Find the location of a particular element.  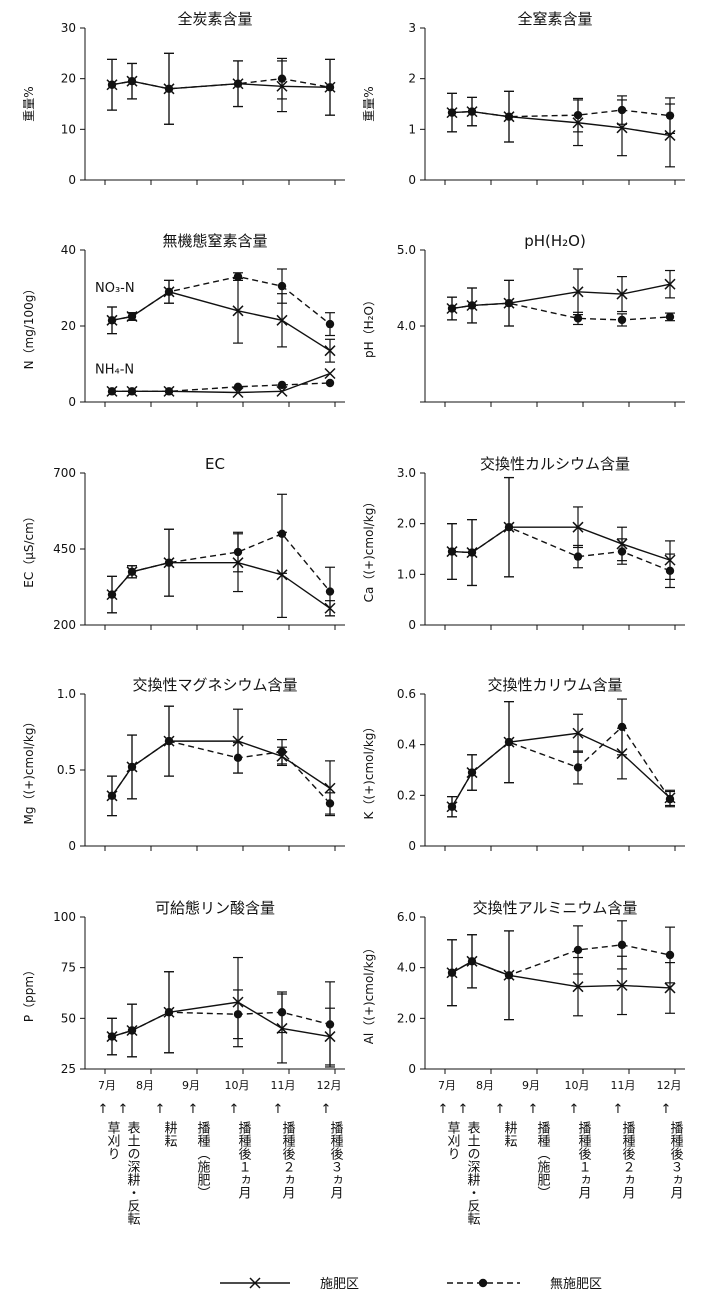

panel-title: 全窒素含量 is located at coordinates (554, 19).